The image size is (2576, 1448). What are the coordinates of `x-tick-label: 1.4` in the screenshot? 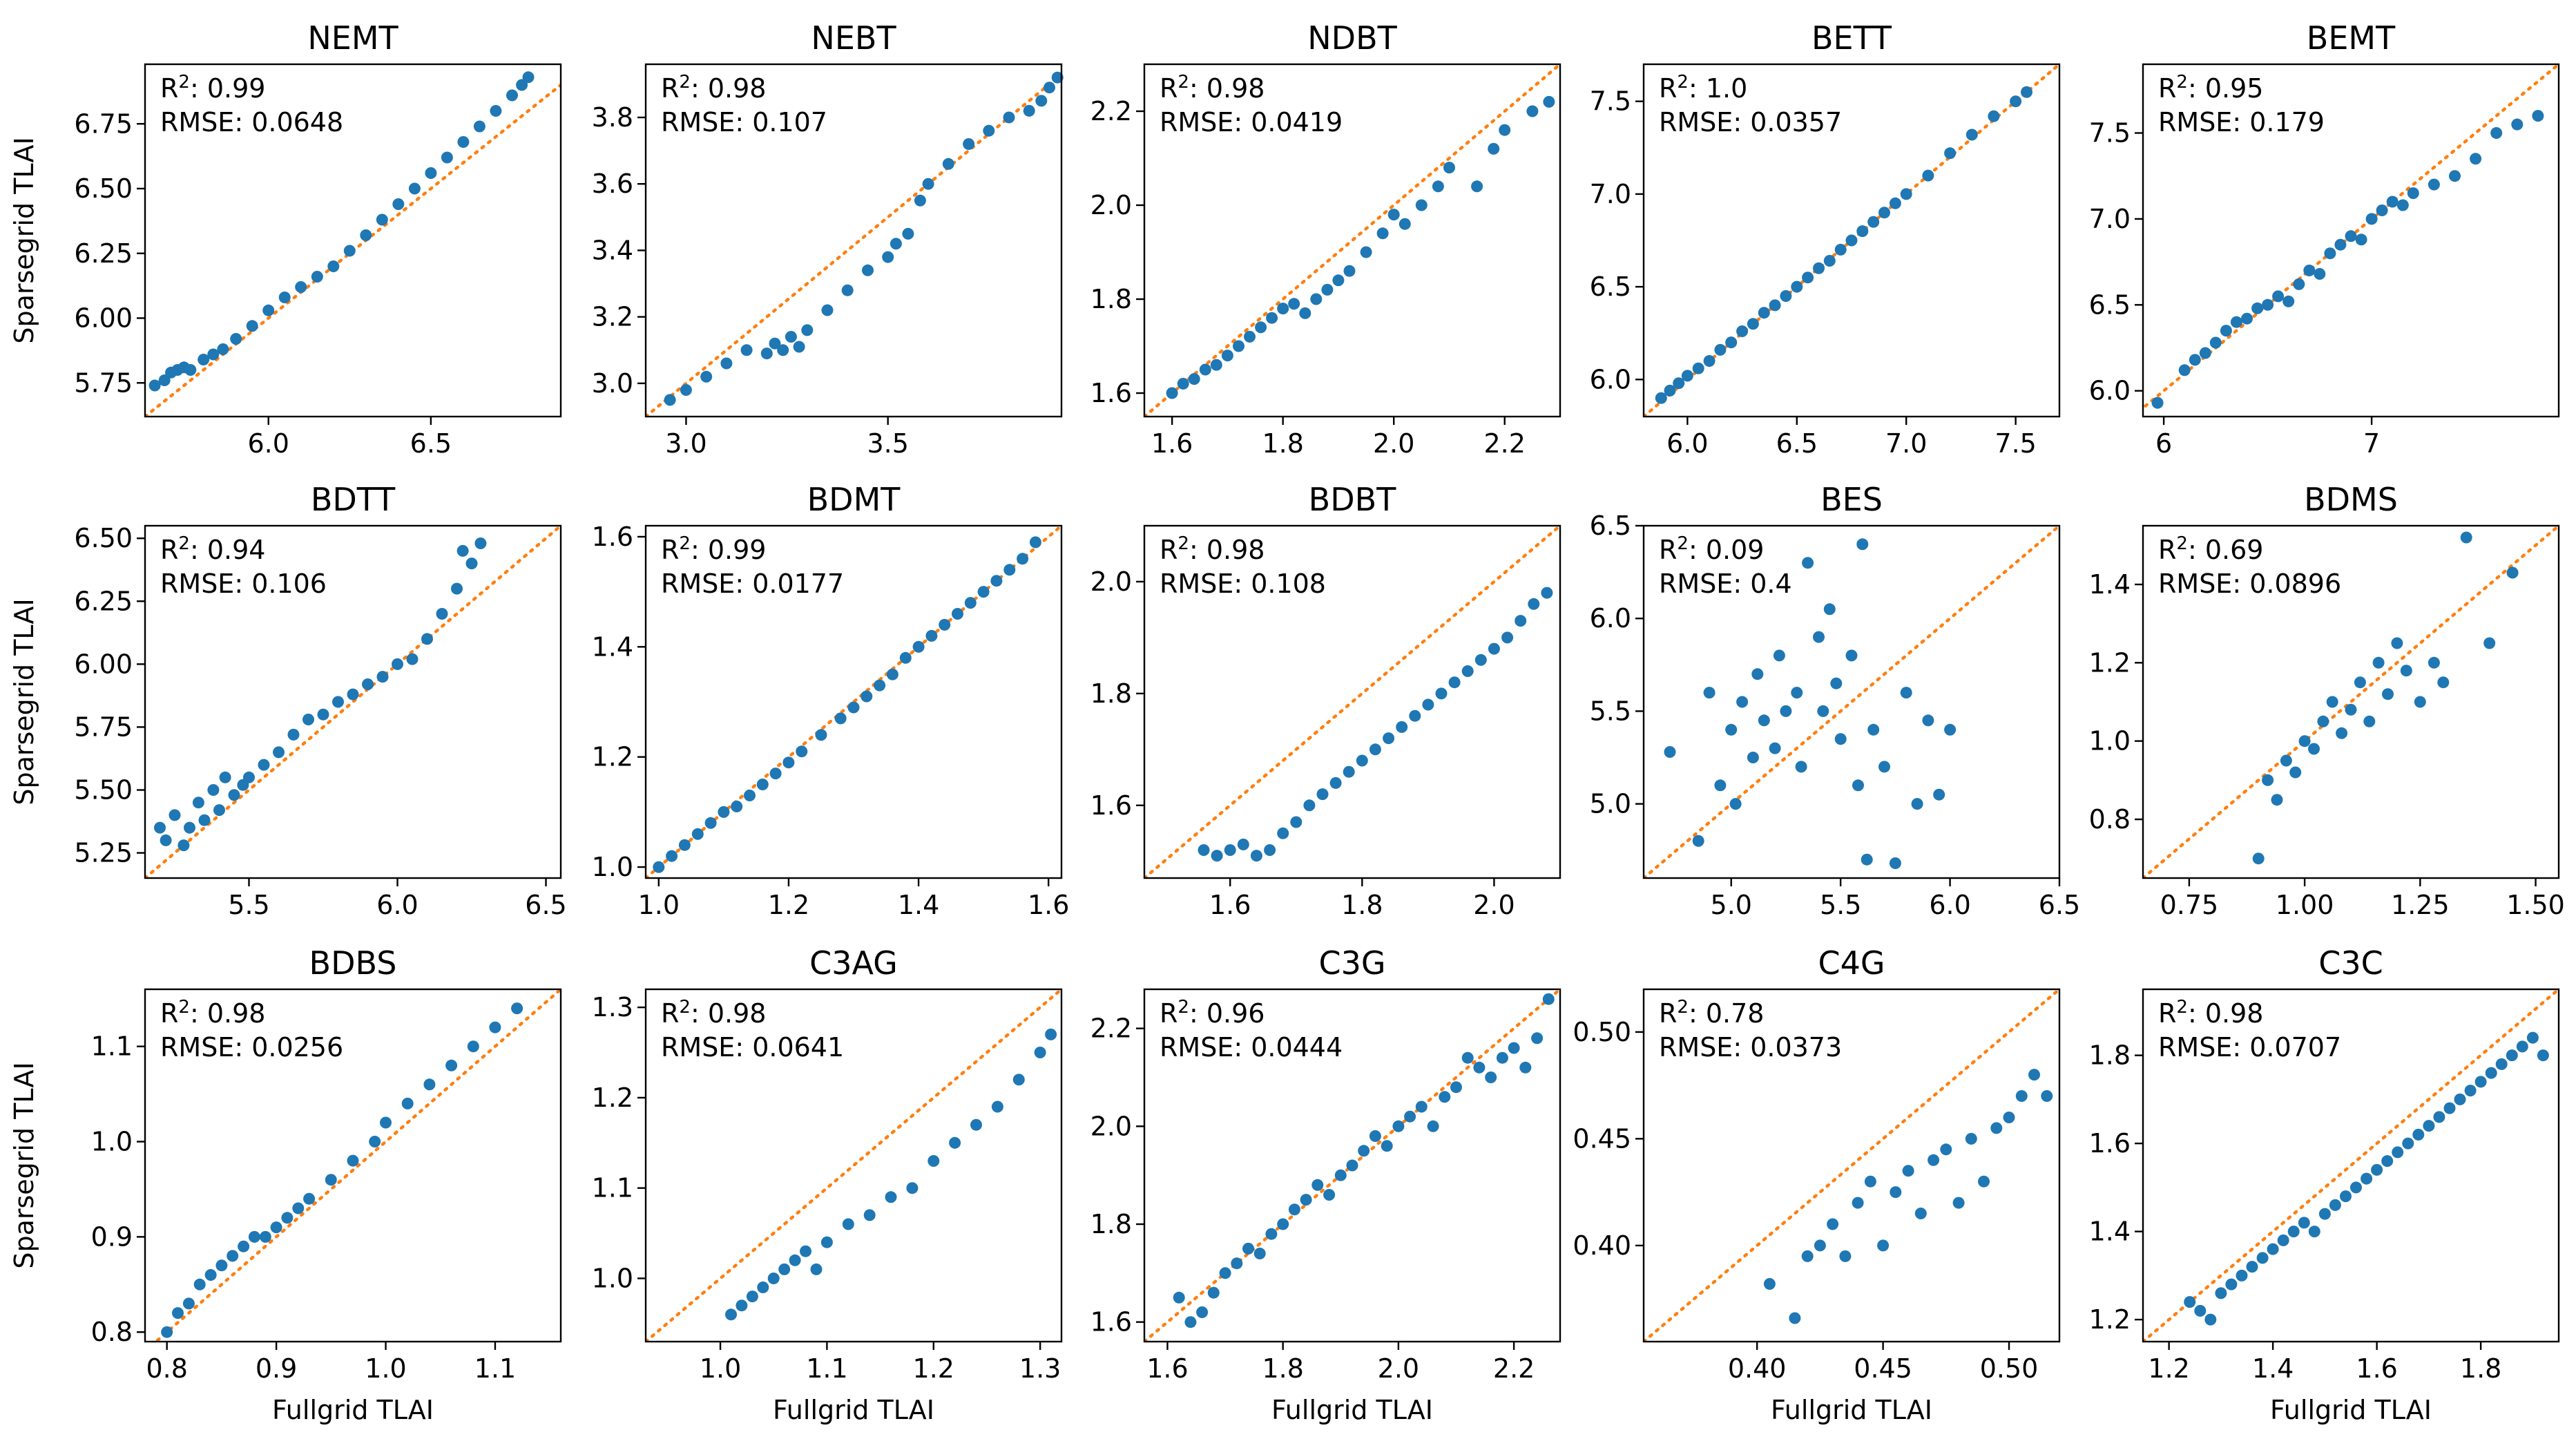 It's located at (918, 905).